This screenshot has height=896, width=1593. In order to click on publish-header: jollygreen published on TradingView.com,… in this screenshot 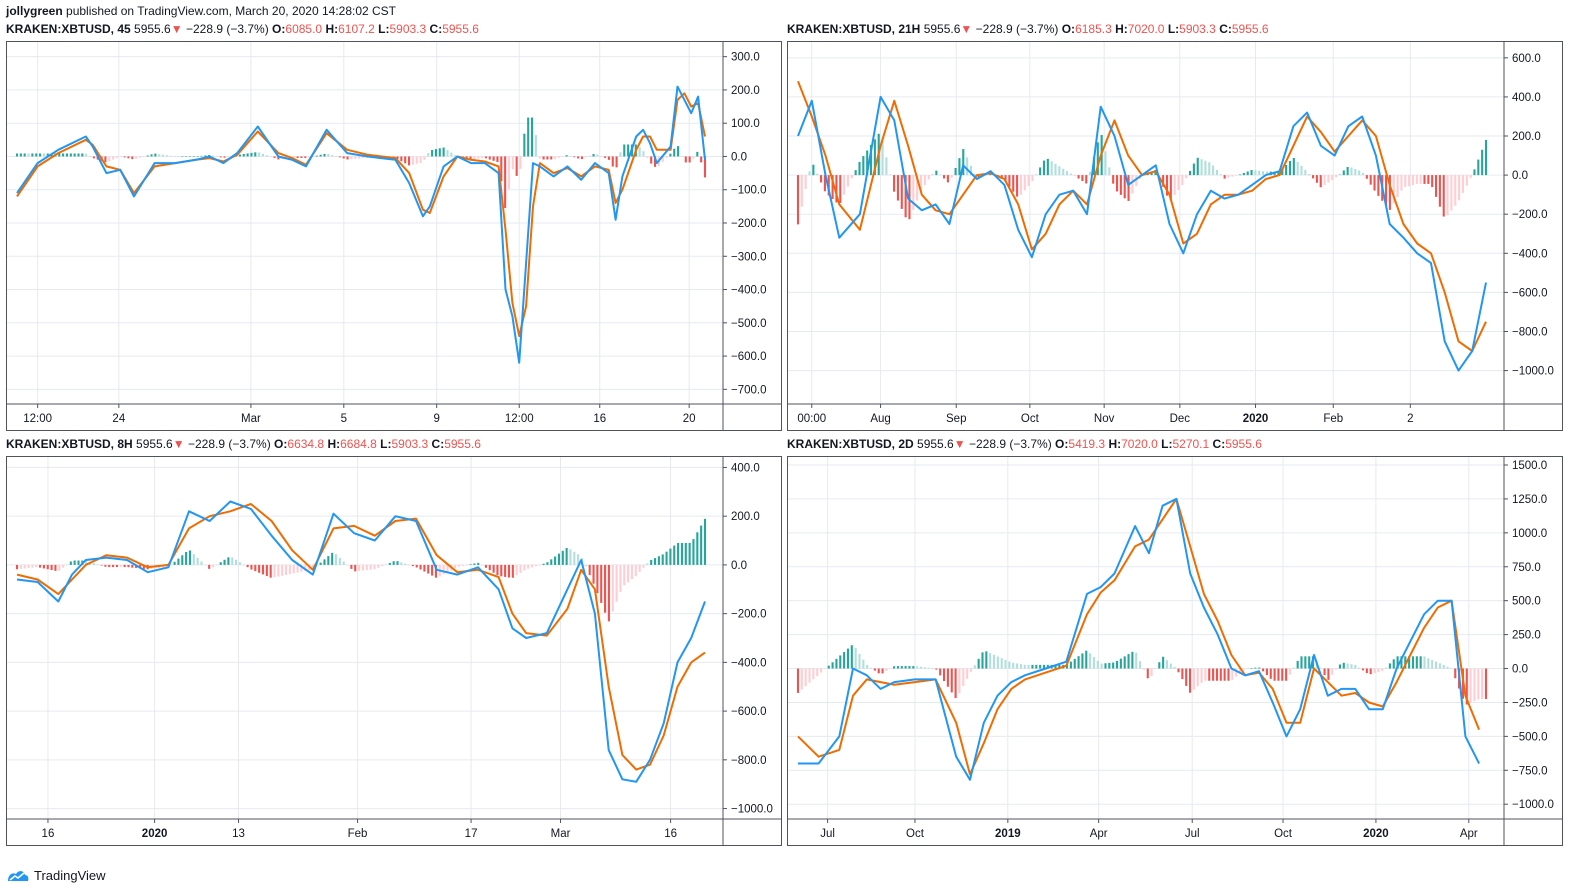, I will do `click(201, 11)`.